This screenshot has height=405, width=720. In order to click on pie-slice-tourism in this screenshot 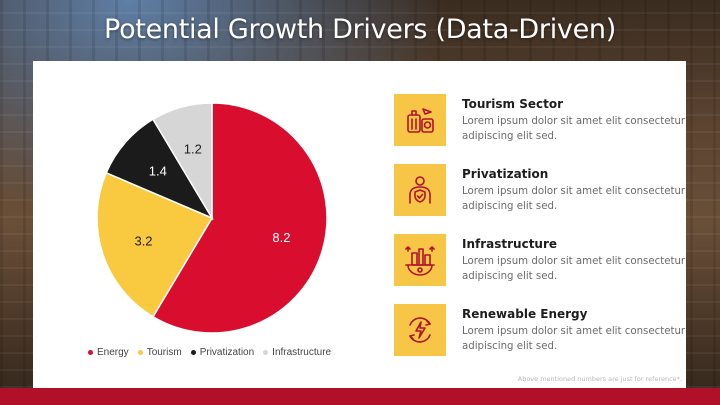, I will do `click(155, 244)`.